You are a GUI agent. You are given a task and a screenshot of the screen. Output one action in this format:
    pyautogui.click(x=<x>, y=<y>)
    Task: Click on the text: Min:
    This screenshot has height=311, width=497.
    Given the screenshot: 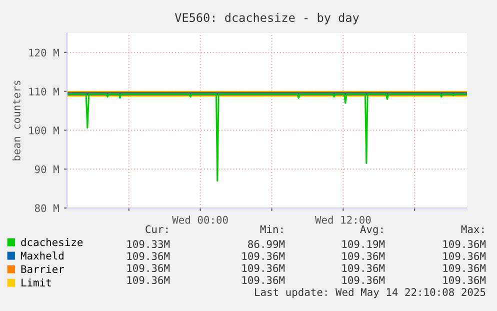 What is the action you would take?
    pyautogui.click(x=271, y=229)
    